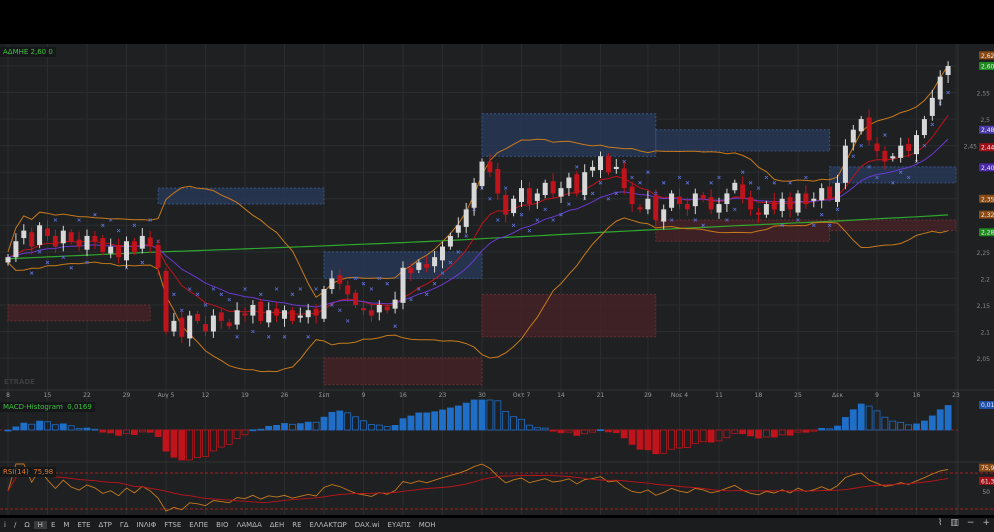  What do you see at coordinates (399, 525) in the screenshot?
I see `toolbar-item-18: ΕΥΑΠΣ` at bounding box center [399, 525].